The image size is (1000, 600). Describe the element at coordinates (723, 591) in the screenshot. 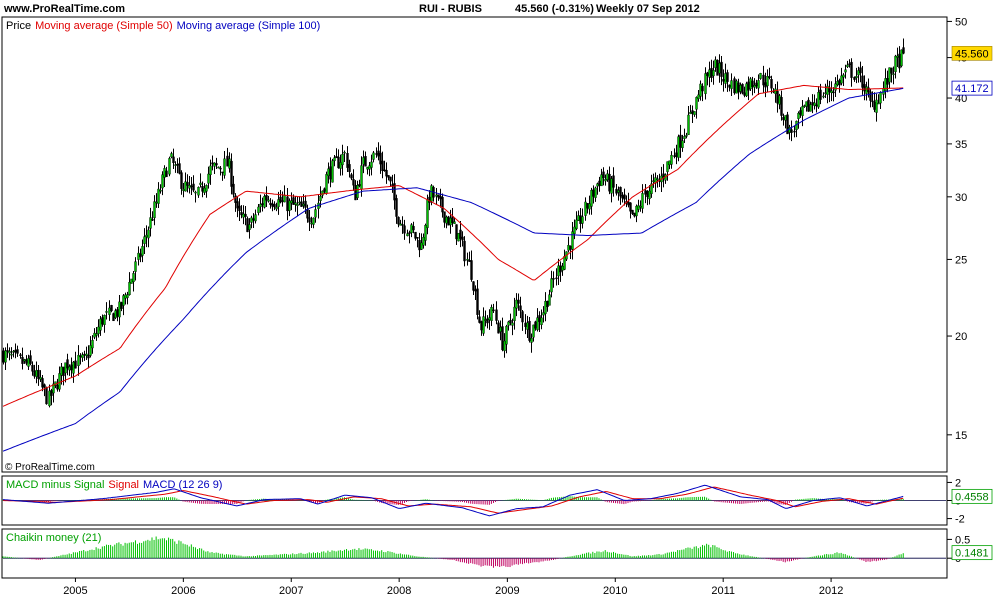

I see `x-tick-label: 2011` at that location.